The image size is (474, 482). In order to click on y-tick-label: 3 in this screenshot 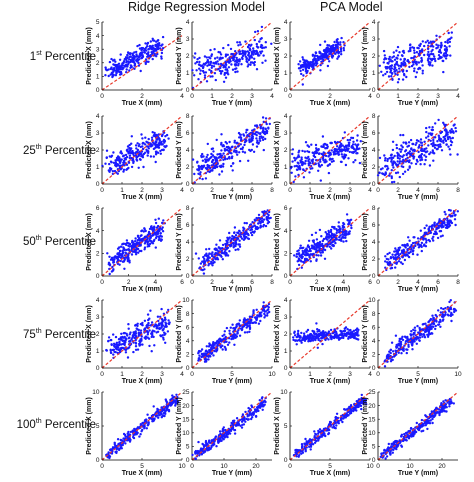, I will do `click(286, 133)`.